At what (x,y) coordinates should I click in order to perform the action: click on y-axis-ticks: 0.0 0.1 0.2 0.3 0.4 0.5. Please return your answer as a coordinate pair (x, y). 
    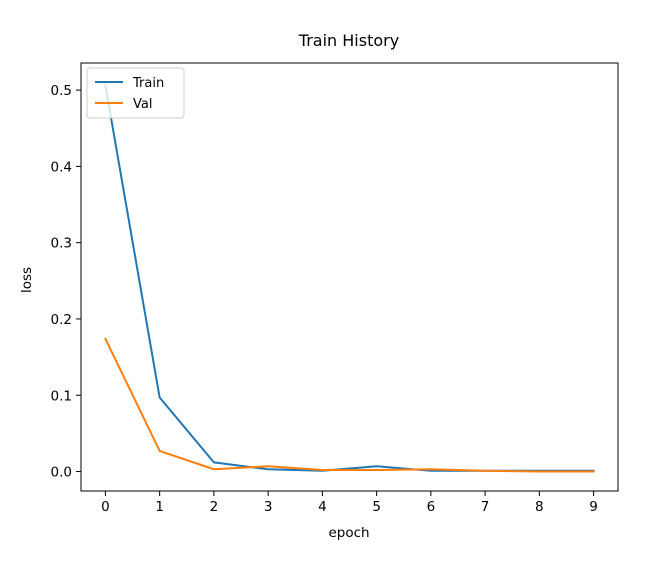
    Looking at the image, I should click on (66, 282).